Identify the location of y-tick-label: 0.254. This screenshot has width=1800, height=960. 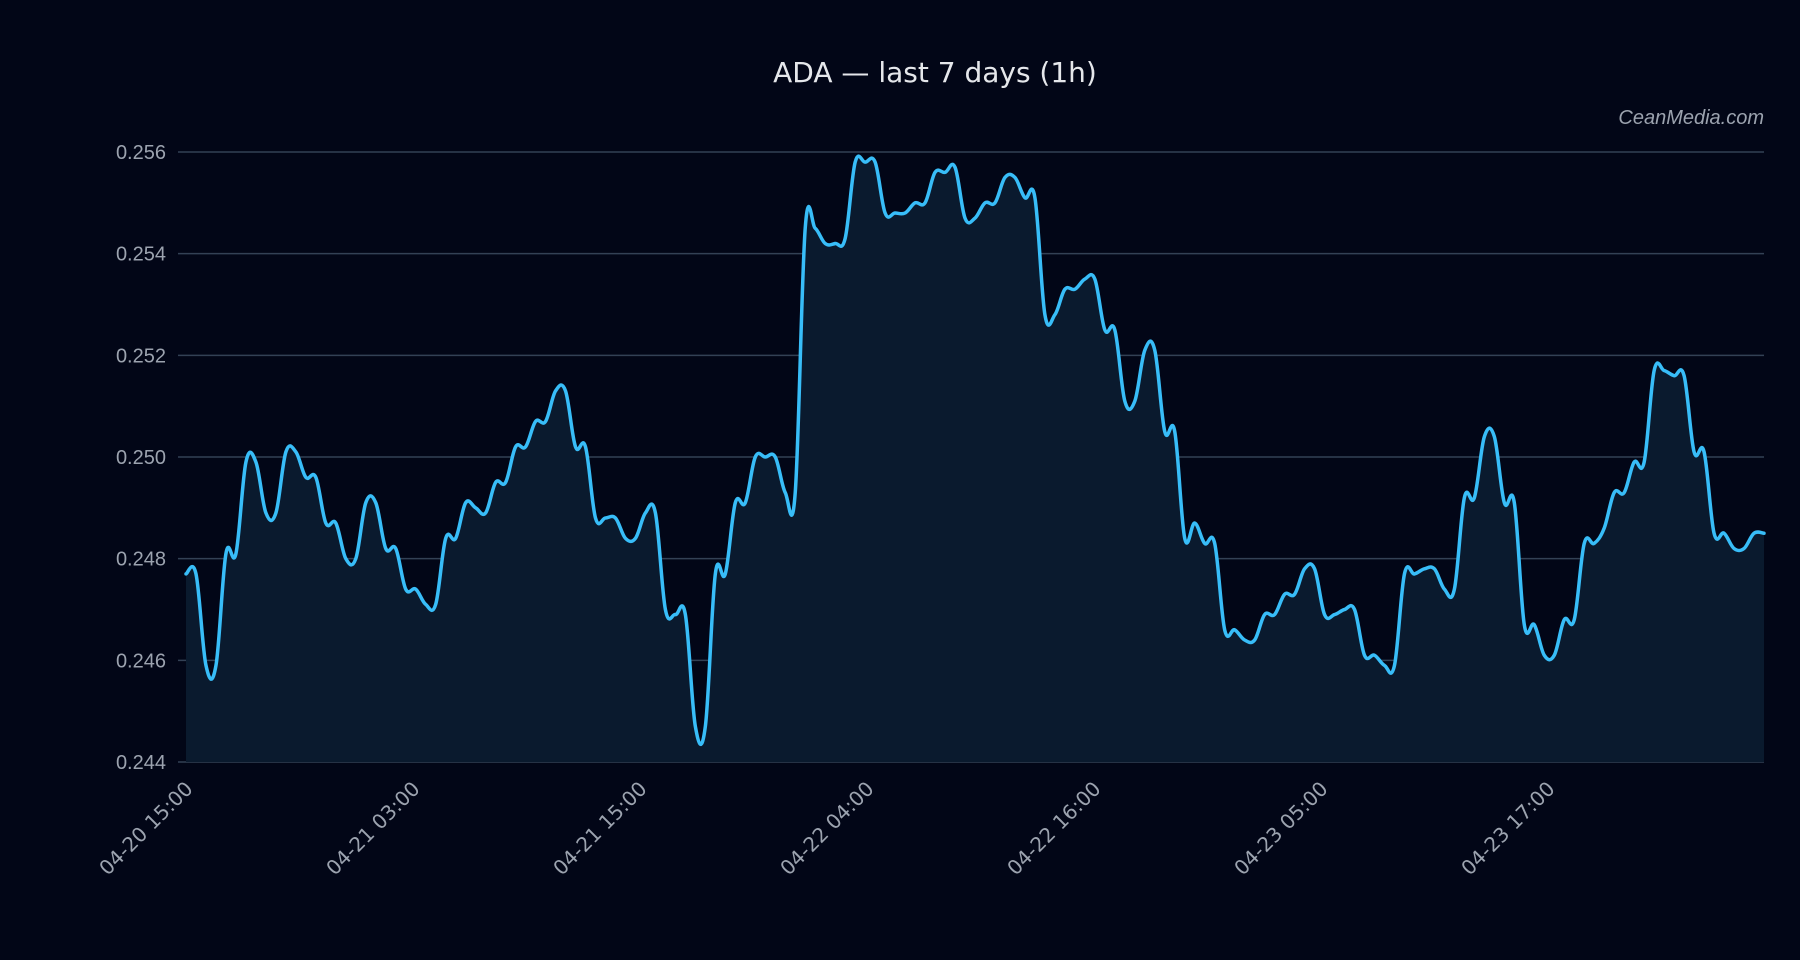
(141, 255).